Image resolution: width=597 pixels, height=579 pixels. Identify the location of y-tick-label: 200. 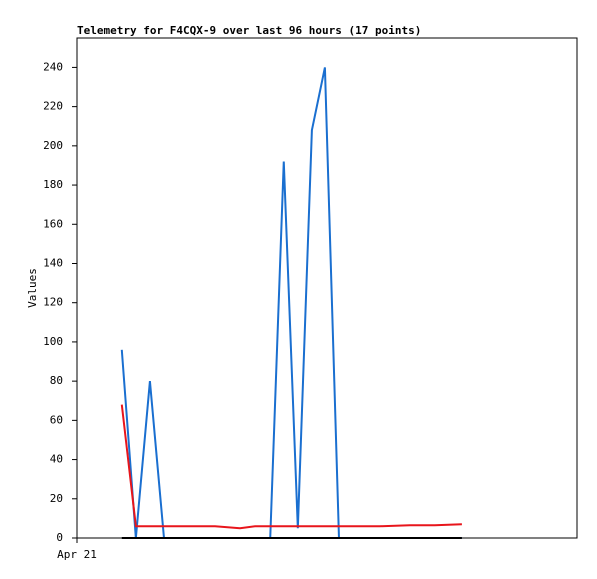
(53, 145).